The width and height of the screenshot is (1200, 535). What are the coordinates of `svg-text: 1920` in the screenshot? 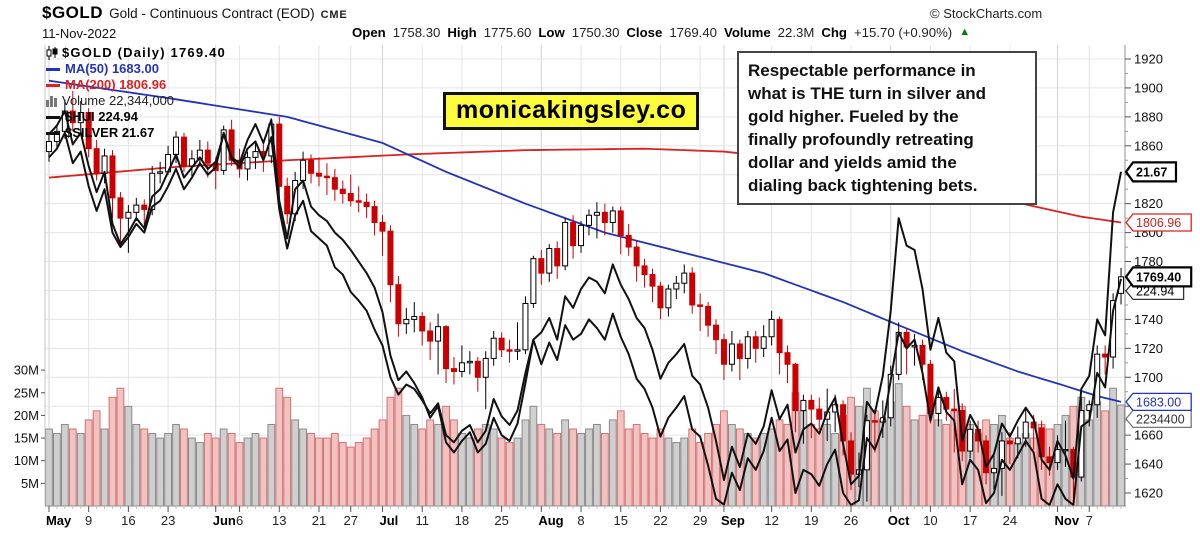 It's located at (1148, 59).